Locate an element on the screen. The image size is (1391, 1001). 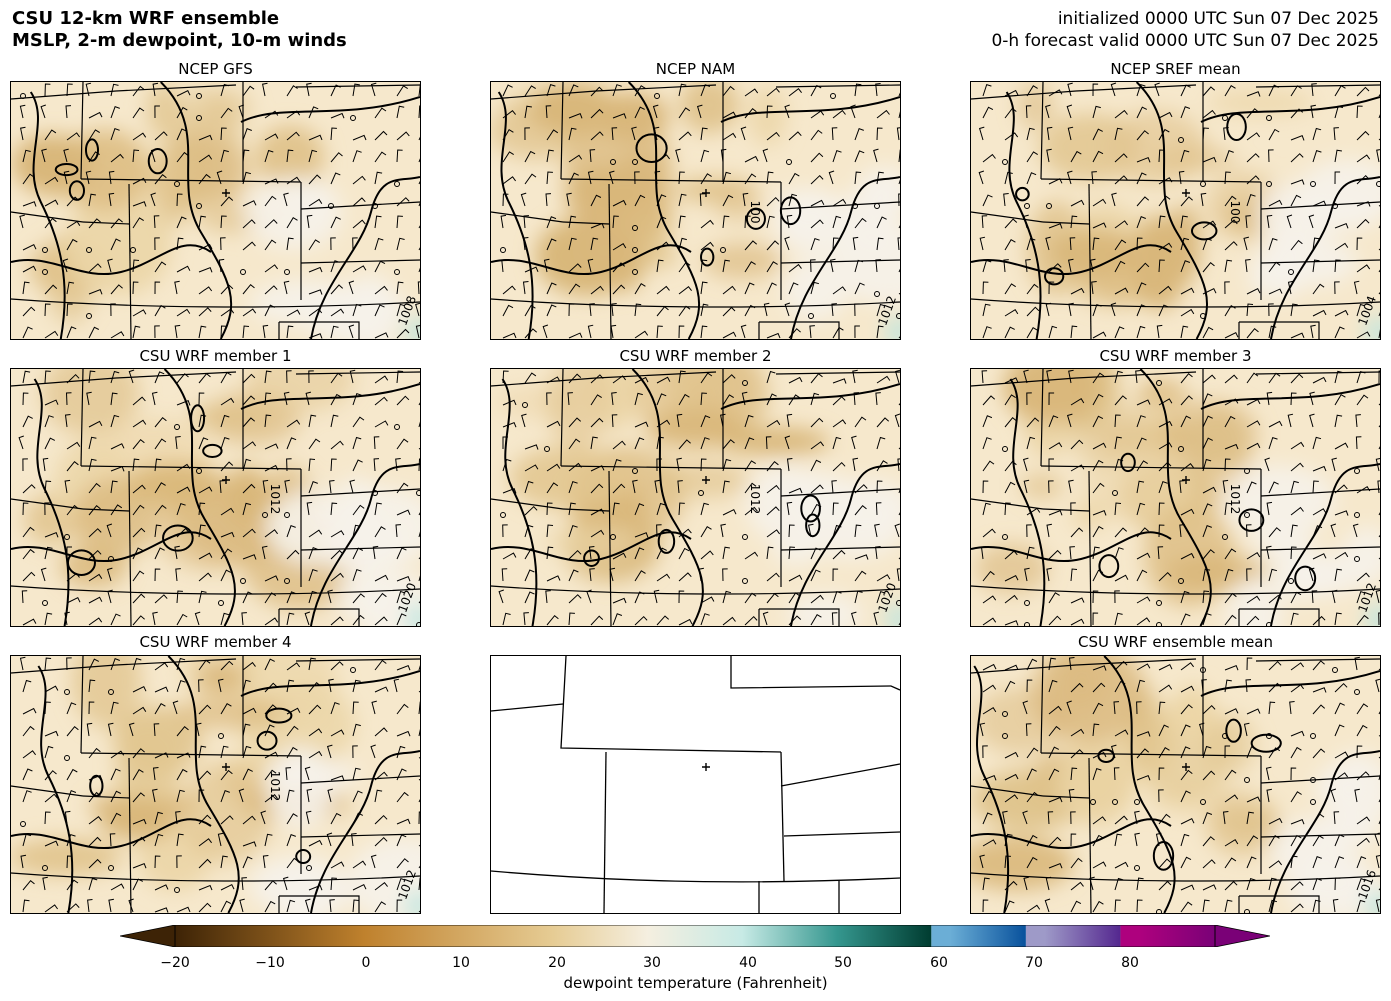
colorbar-tick-label: 0 is located at coordinates (366, 963).